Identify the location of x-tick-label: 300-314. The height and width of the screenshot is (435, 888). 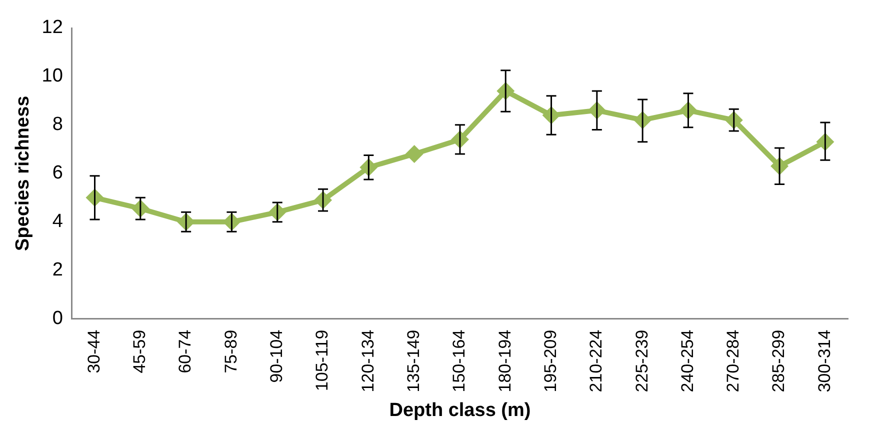
(824, 361).